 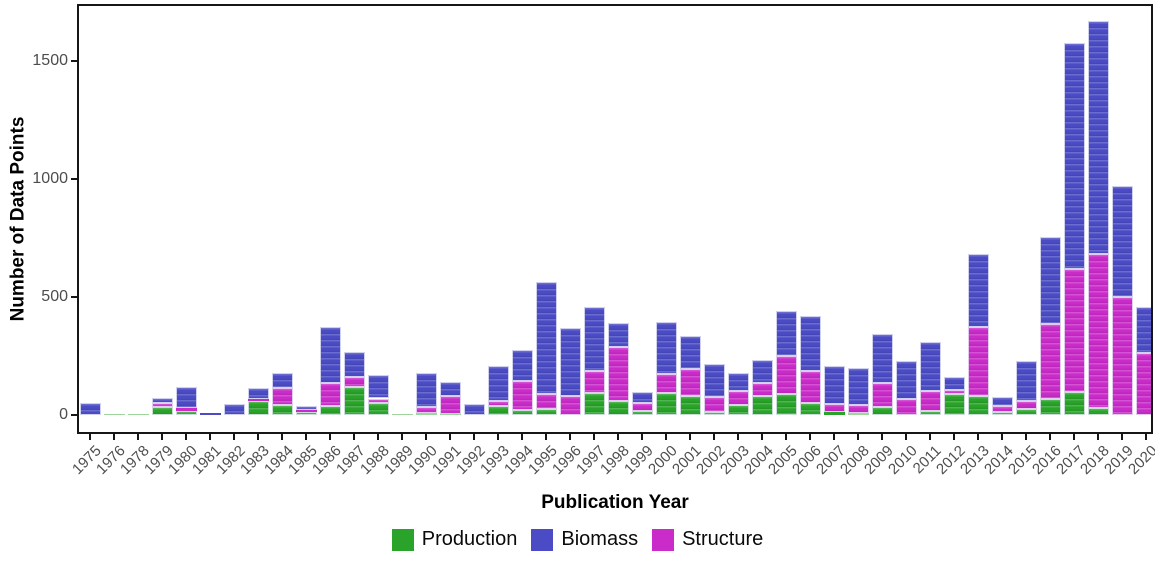 What do you see at coordinates (546, 219) in the screenshot?
I see `bar-1995` at bounding box center [546, 219].